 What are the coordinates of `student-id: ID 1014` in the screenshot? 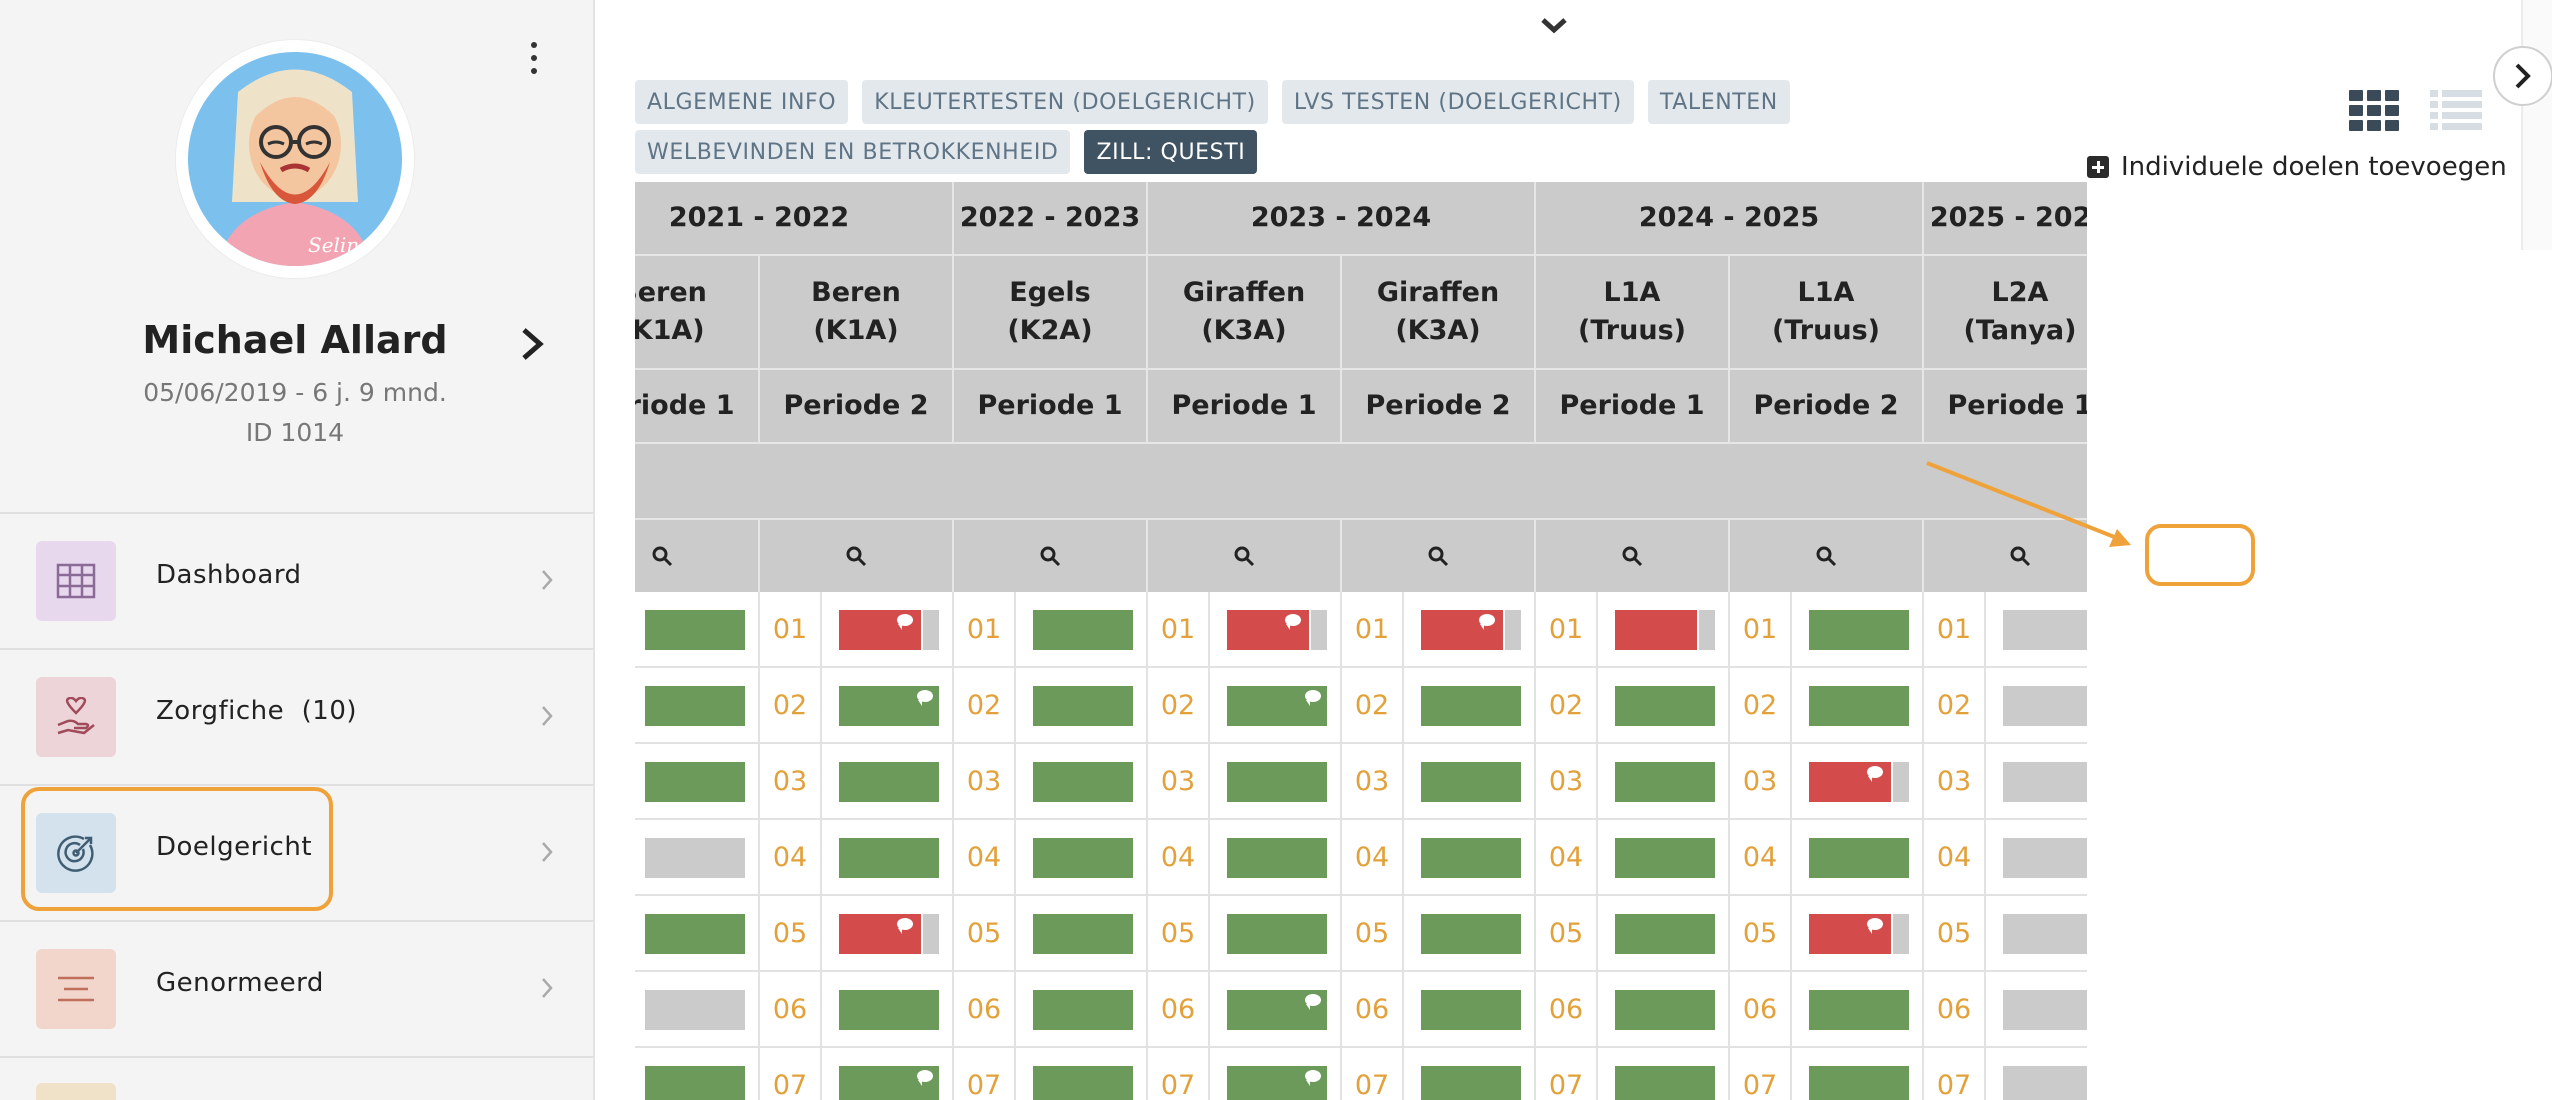 It's located at (295, 432).